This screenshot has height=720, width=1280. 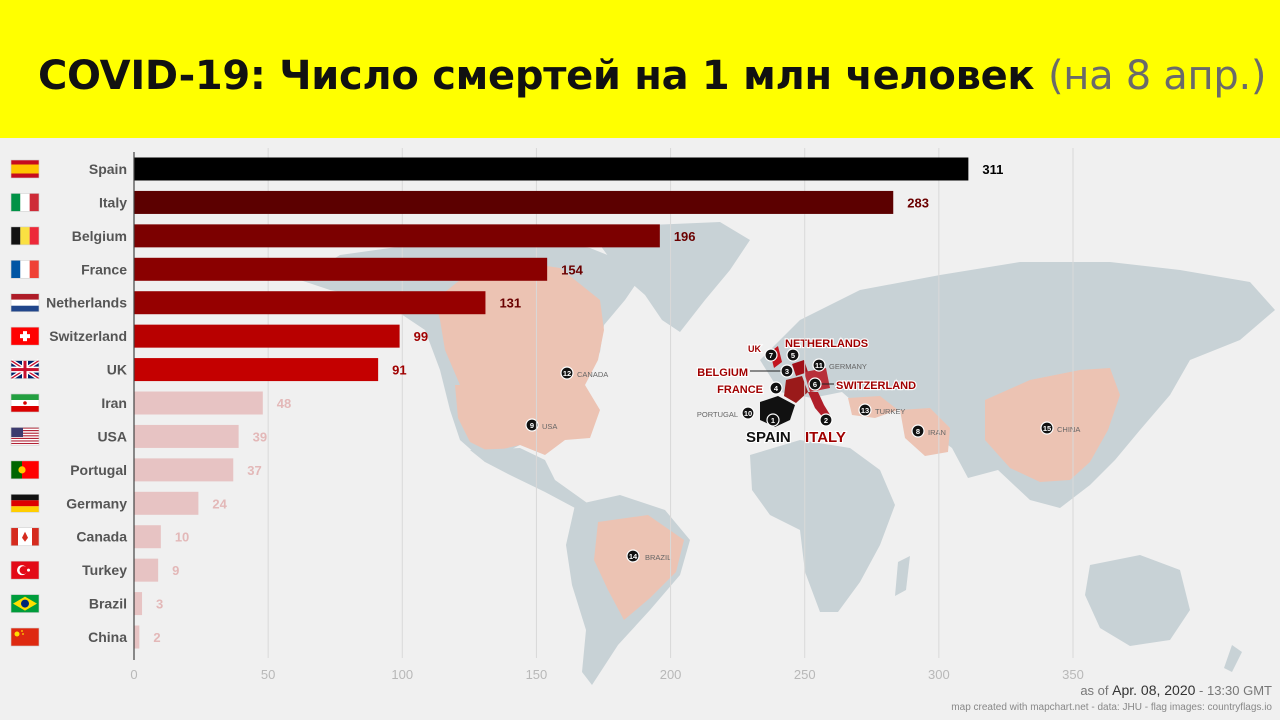 I want to click on value-label: 311, so click(x=992, y=169).